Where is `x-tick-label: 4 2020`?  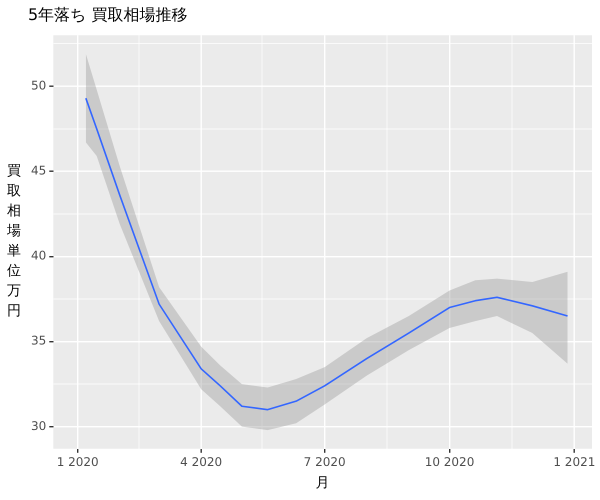 x-tick-label: 4 2020 is located at coordinates (201, 462).